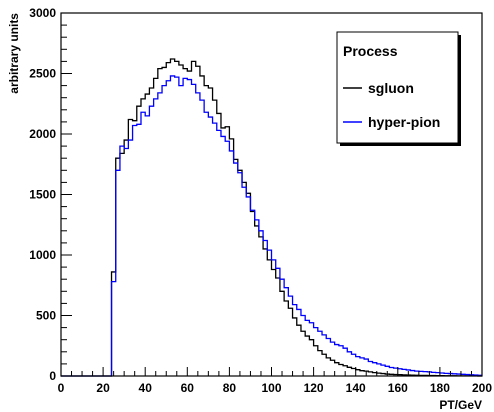 The height and width of the screenshot is (412, 494). I want to click on x-tick-label: 100, so click(271, 388).